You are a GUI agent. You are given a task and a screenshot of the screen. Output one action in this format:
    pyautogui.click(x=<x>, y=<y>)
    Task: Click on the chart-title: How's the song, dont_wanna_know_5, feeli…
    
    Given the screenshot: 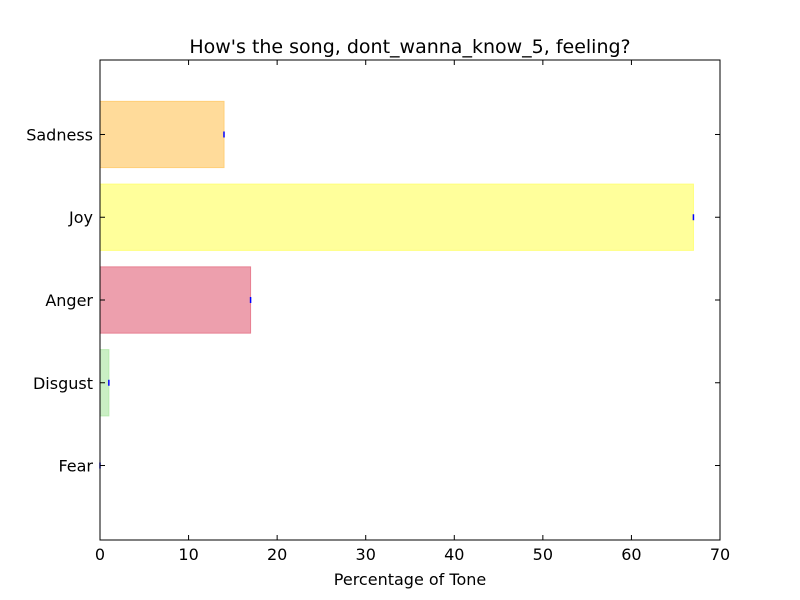 What is the action you would take?
    pyautogui.click(x=409, y=47)
    